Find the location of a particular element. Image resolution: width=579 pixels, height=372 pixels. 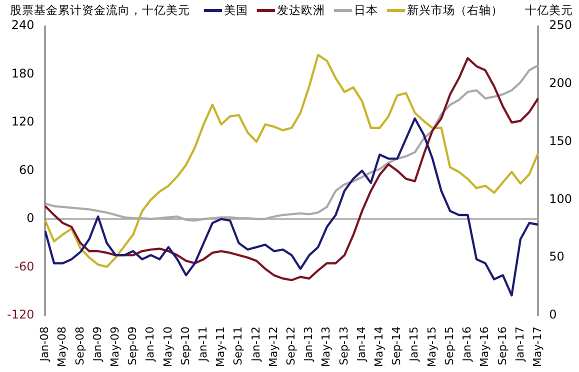

y-tick-label: 120 is located at coordinates (22, 121).